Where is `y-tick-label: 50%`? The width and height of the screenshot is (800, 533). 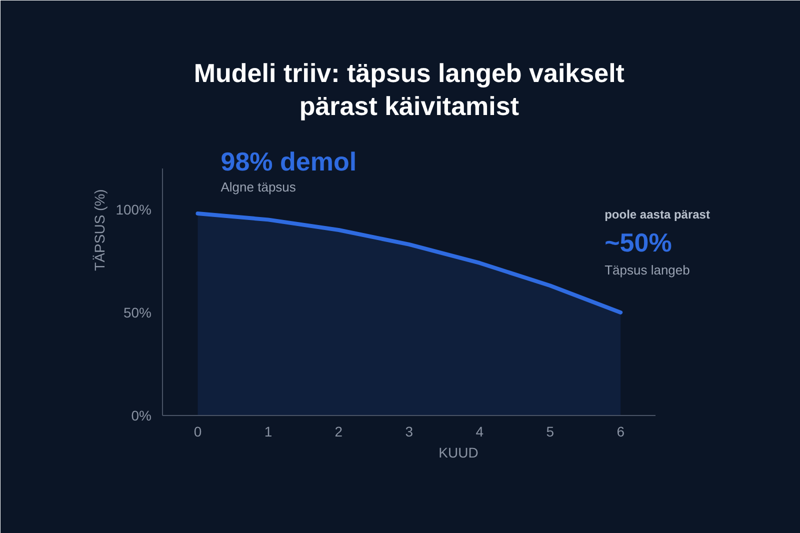
y-tick-label: 50% is located at coordinates (137, 312).